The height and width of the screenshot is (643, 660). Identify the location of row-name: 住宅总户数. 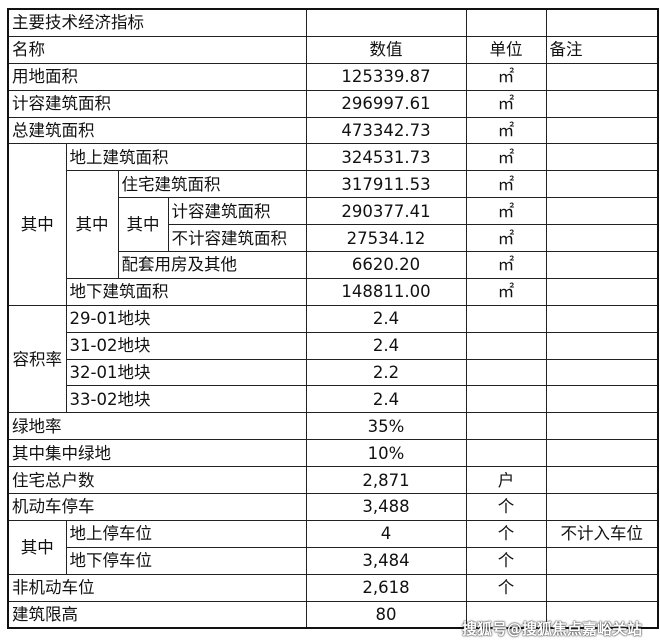
(157, 480).